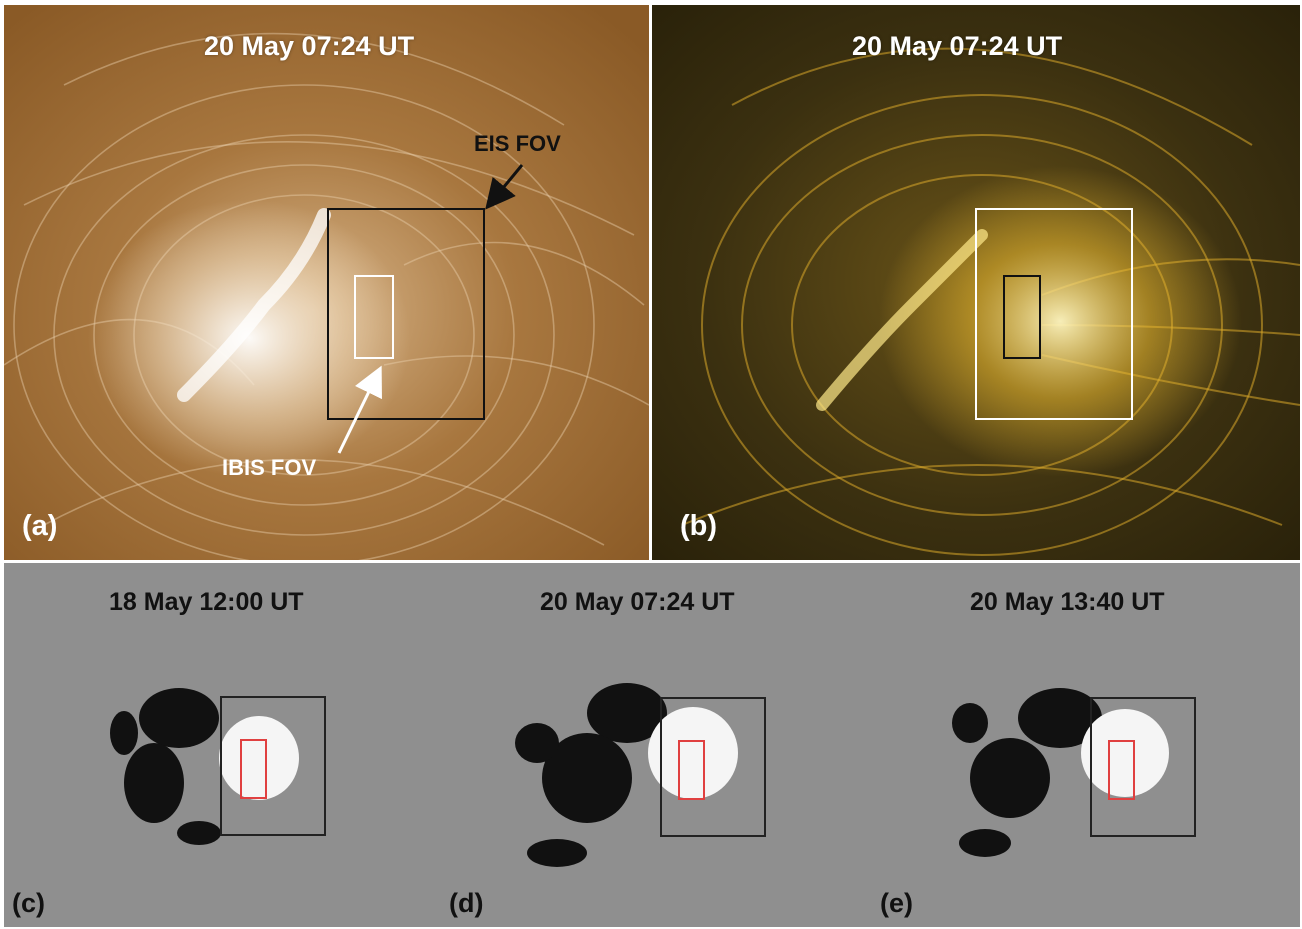 The image size is (1302, 929). Describe the element at coordinates (957, 46) in the screenshot. I see `panel-b-timestamp: 20 May 07:24 UT` at that location.